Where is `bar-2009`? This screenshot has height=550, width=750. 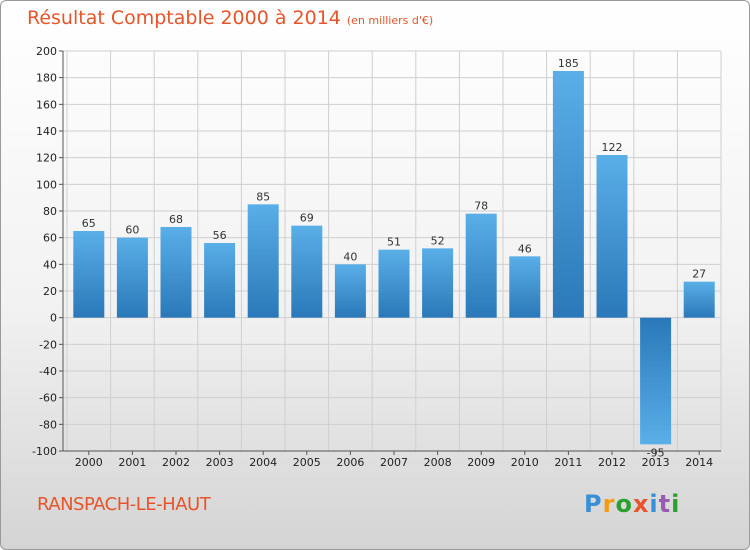
bar-2009 is located at coordinates (481, 265).